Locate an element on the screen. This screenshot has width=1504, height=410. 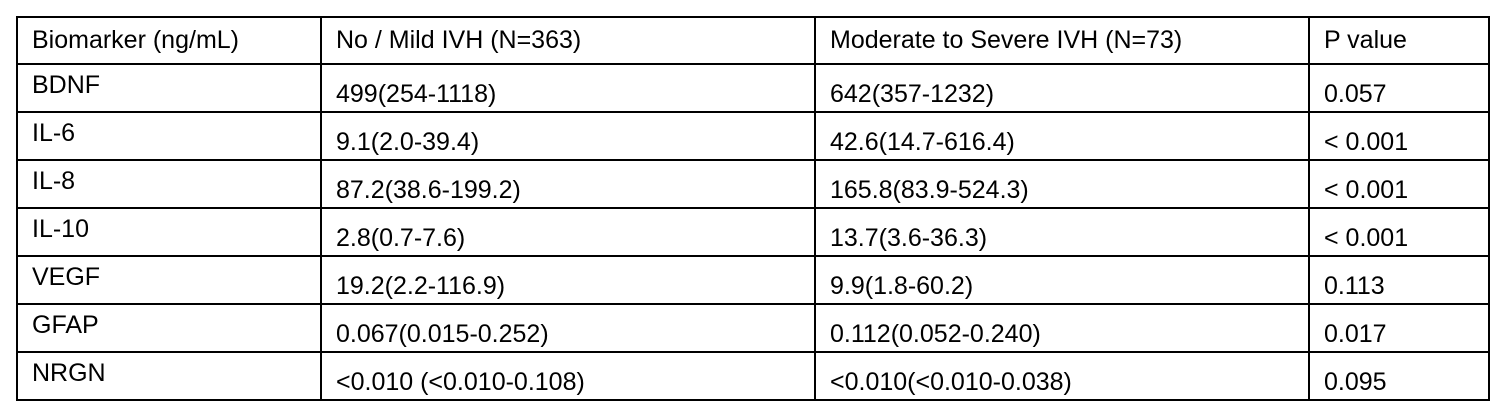
header-cell: Biomarker (ng/mL) is located at coordinates (169, 40).